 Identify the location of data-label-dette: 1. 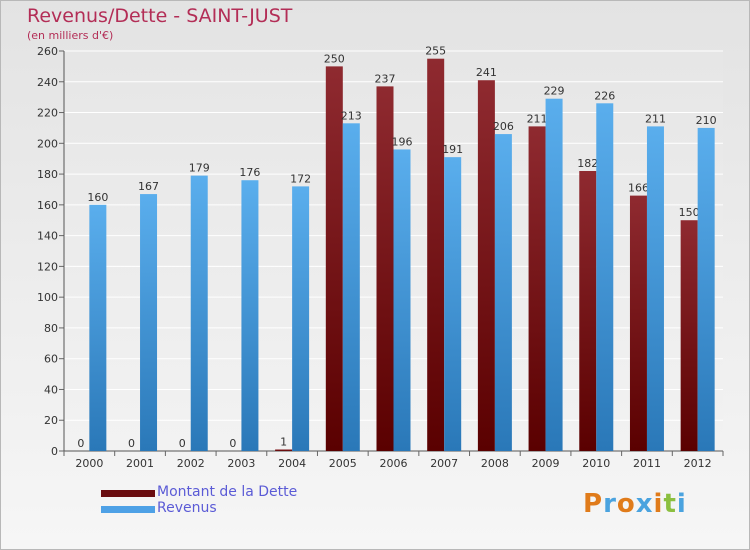
(283, 441).